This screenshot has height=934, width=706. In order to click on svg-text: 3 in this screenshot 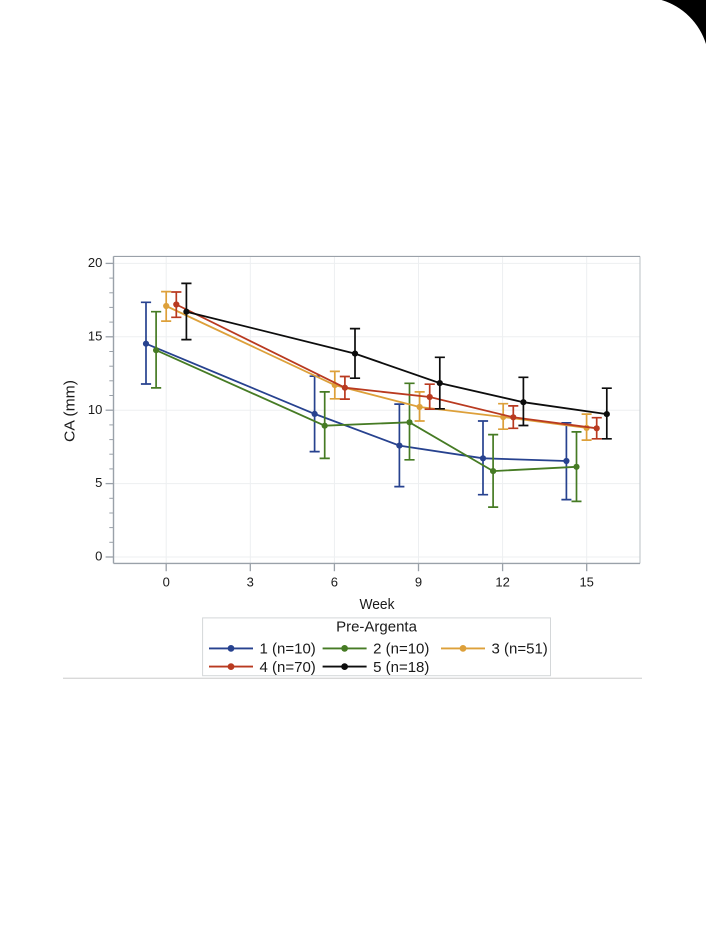, I will do `click(250, 582)`.